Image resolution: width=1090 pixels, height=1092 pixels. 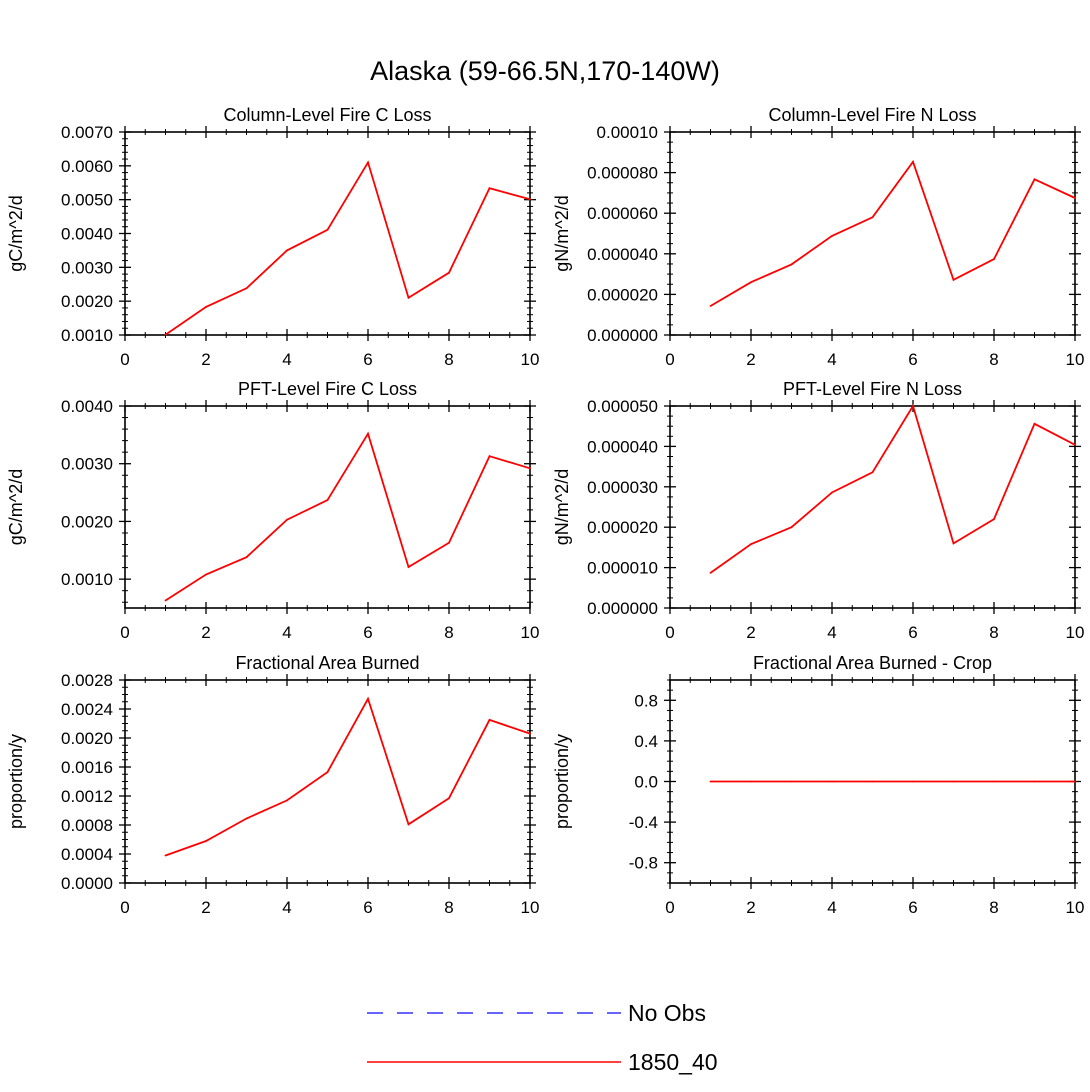 What do you see at coordinates (87, 406) in the screenshot?
I see `y-tick-label: 0.0040` at bounding box center [87, 406].